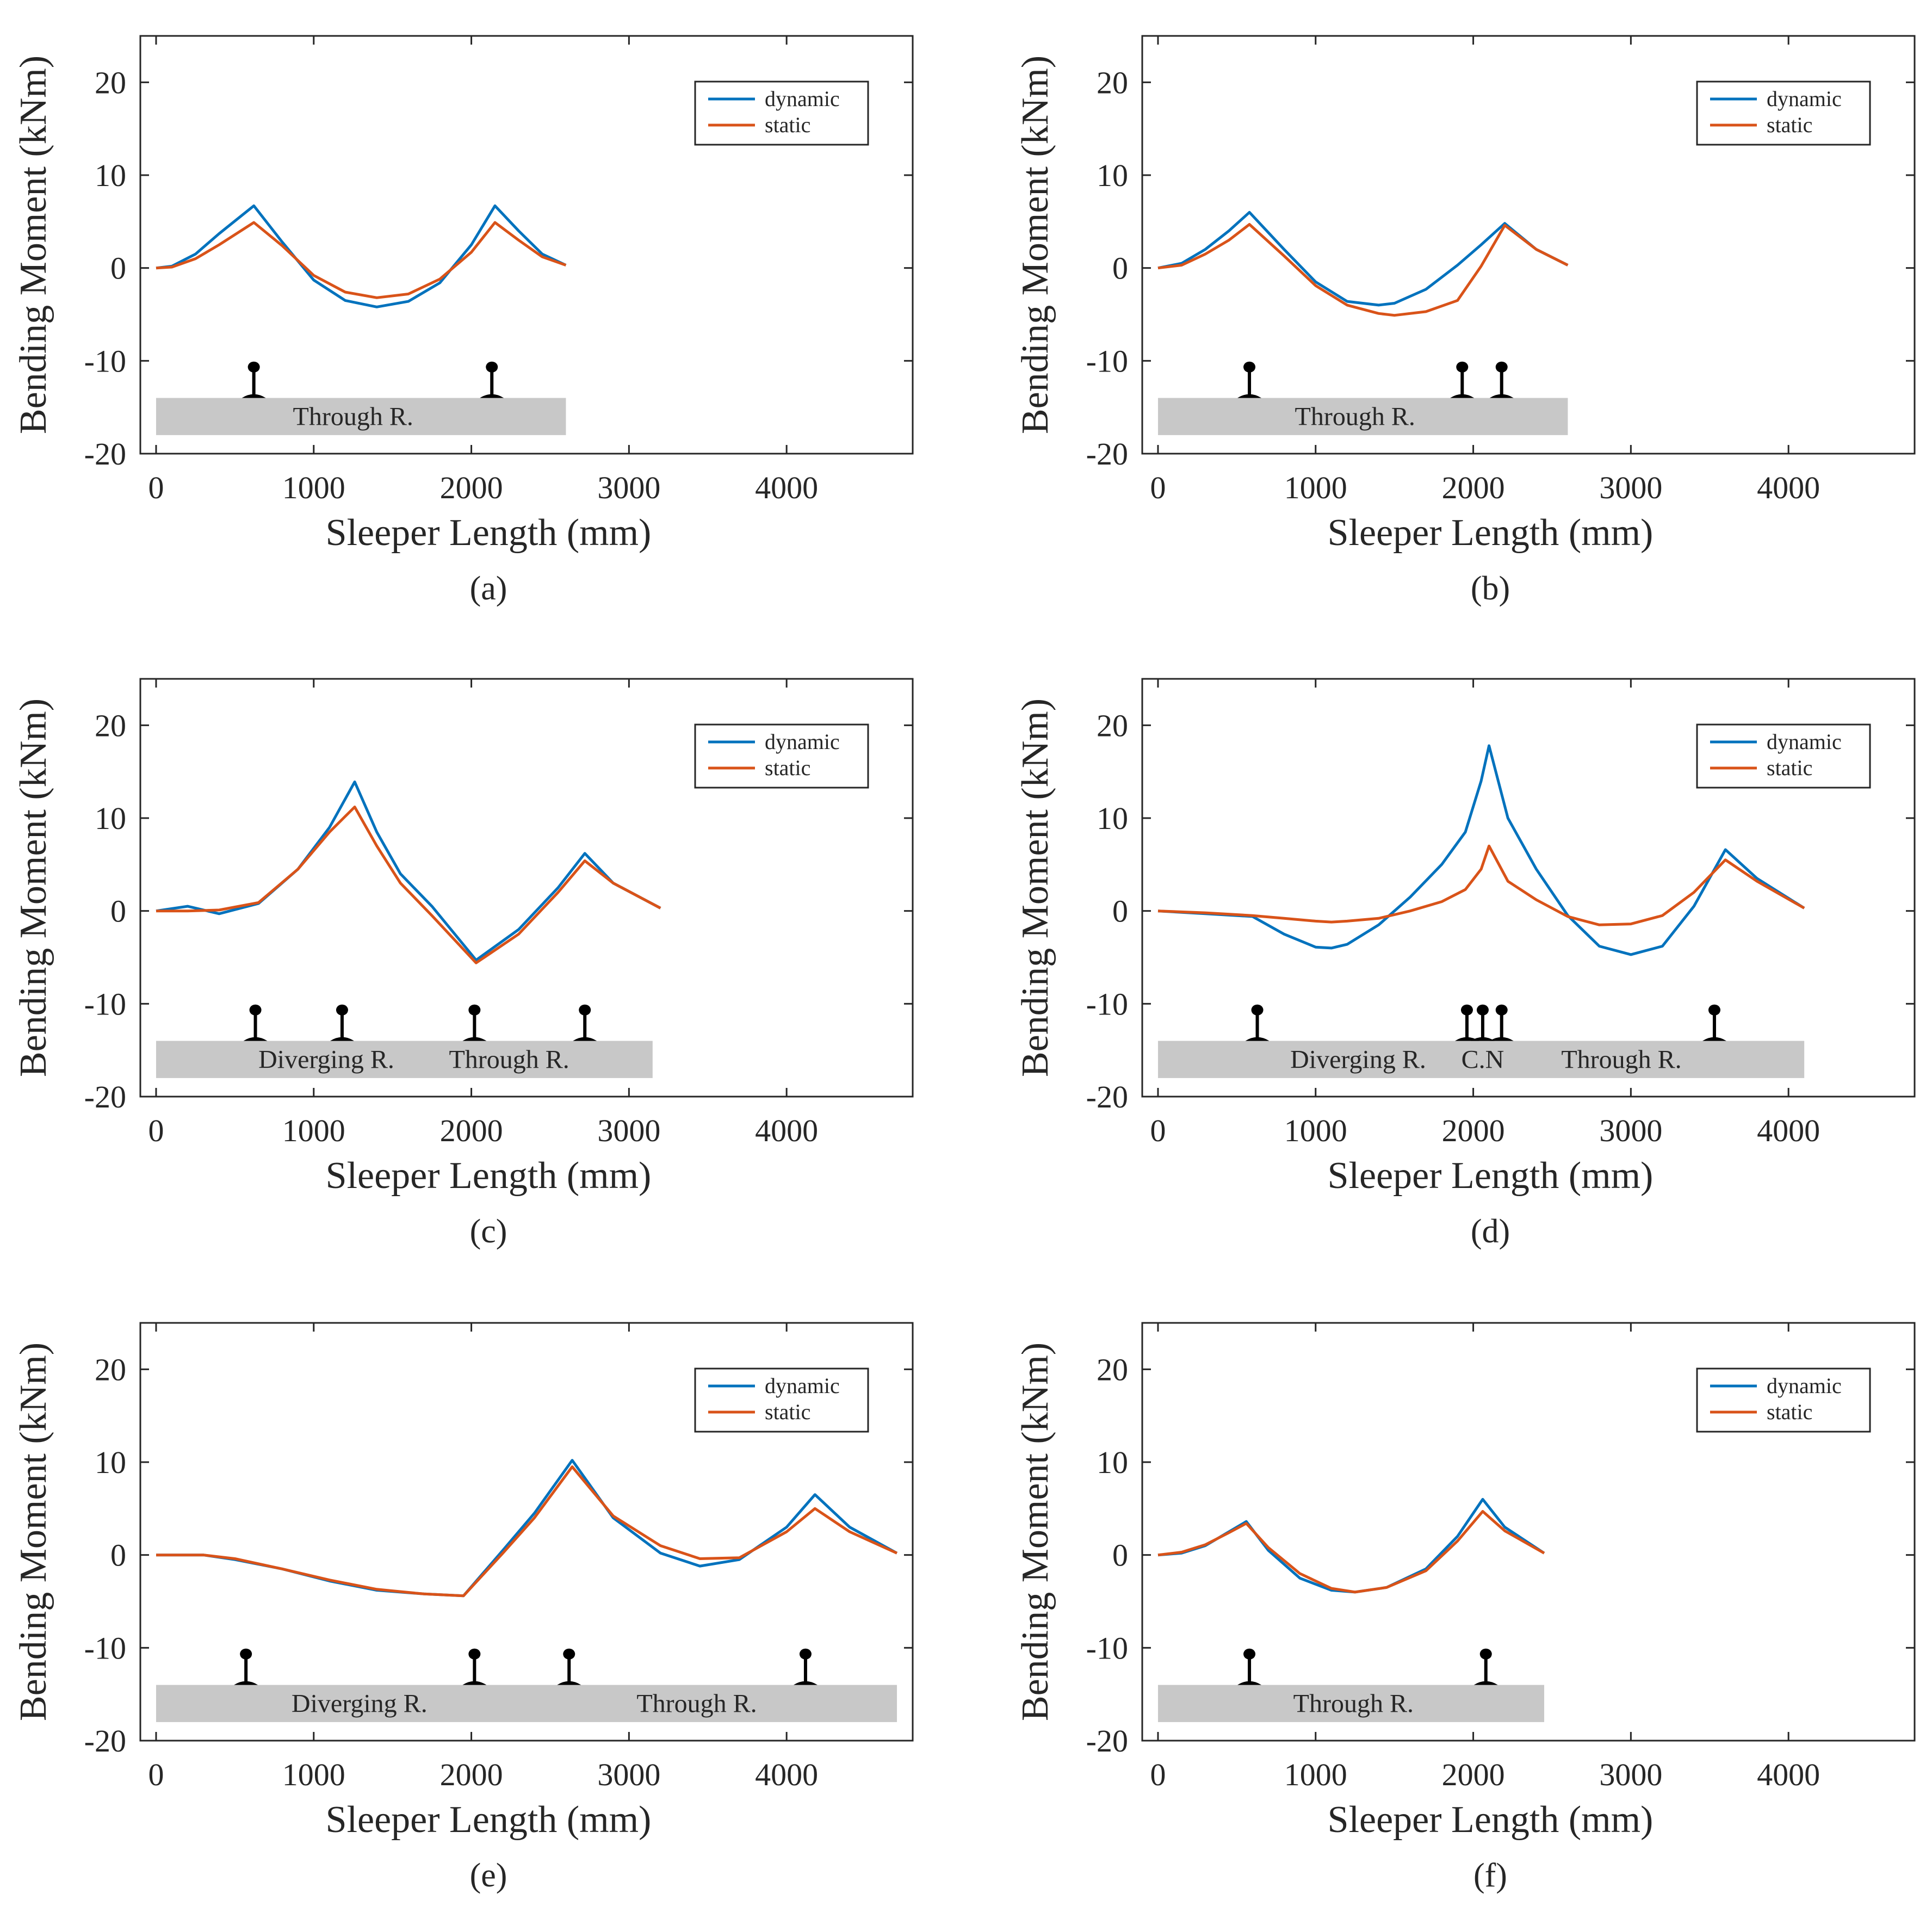 The height and width of the screenshot is (1906, 1932). I want to click on x-axis-label: Sleeper Length (mm), so click(1491, 1820).